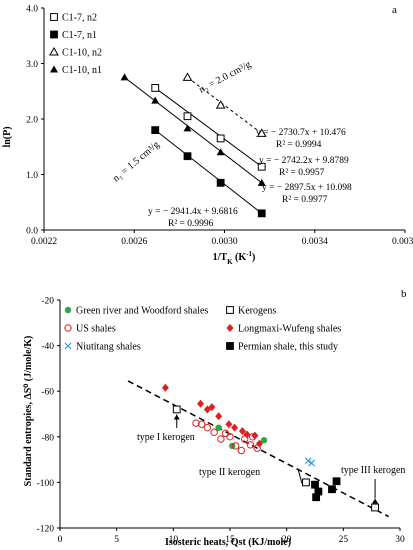 Image resolution: width=413 pixels, height=550 pixels. Describe the element at coordinates (402, 242) in the screenshot. I see `x-tick-label: 0.0038` at that location.